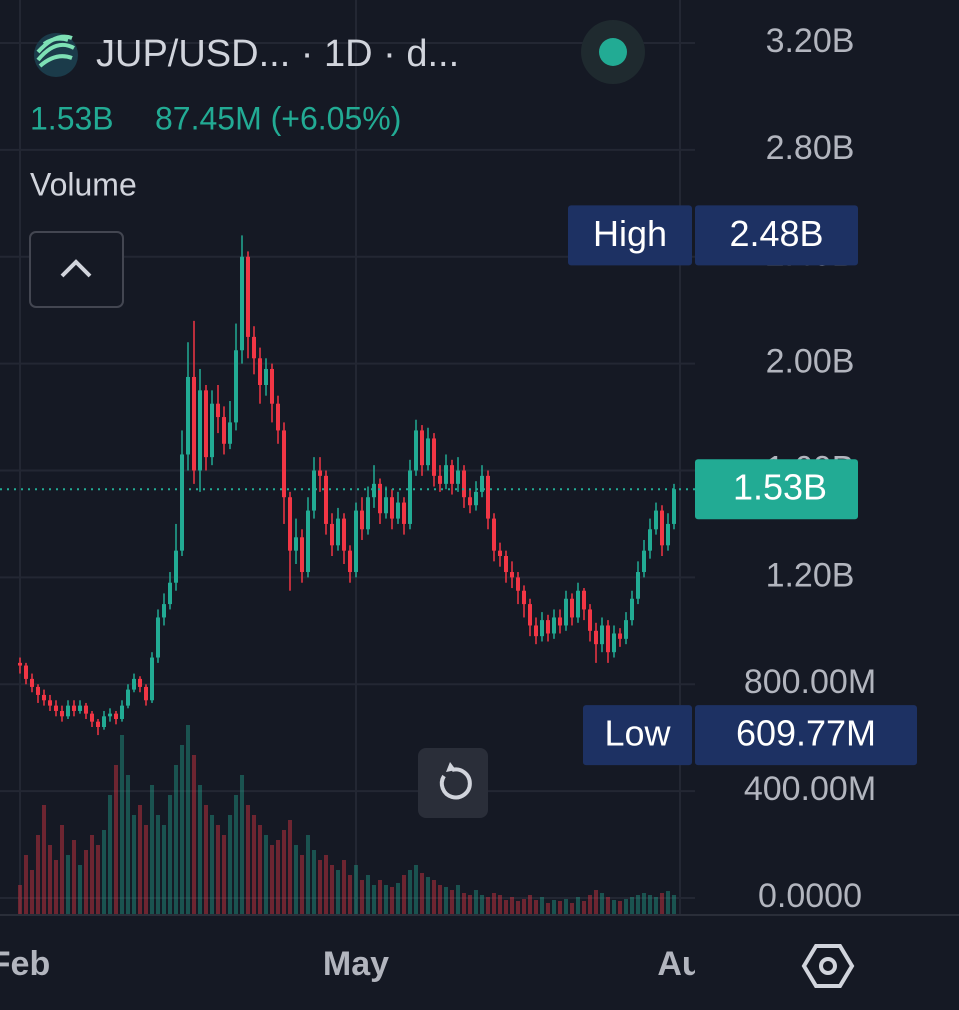 The image size is (959, 1010). I want to click on reset-button, so click(453, 783).